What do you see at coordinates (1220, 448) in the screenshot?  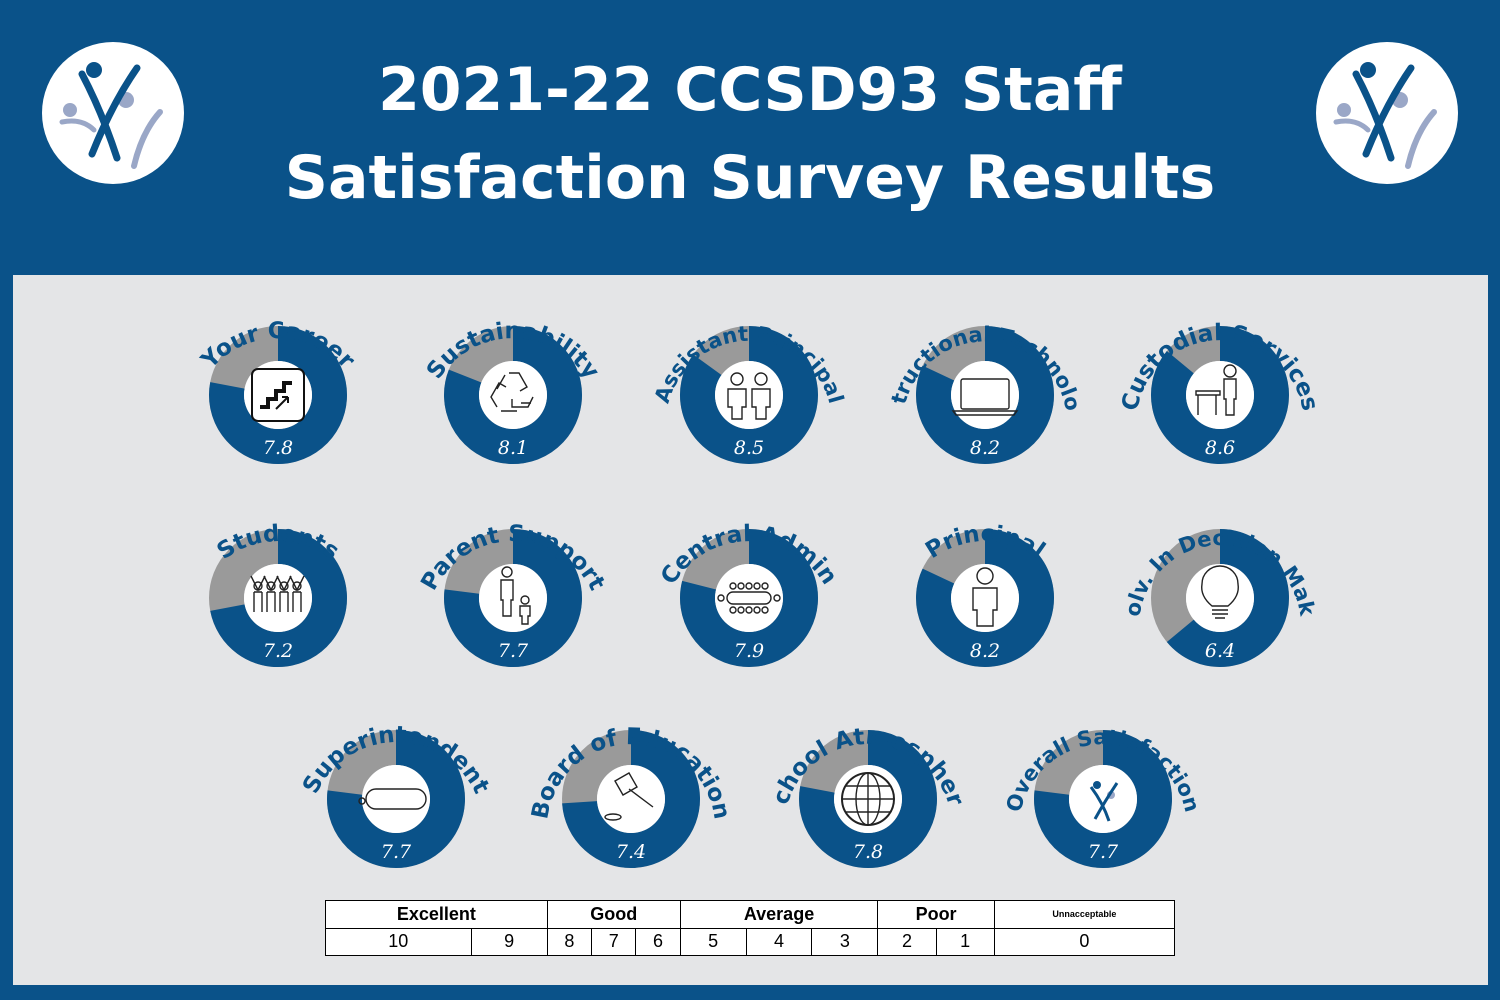 I see `gauge-value-label: 8.6` at bounding box center [1220, 448].